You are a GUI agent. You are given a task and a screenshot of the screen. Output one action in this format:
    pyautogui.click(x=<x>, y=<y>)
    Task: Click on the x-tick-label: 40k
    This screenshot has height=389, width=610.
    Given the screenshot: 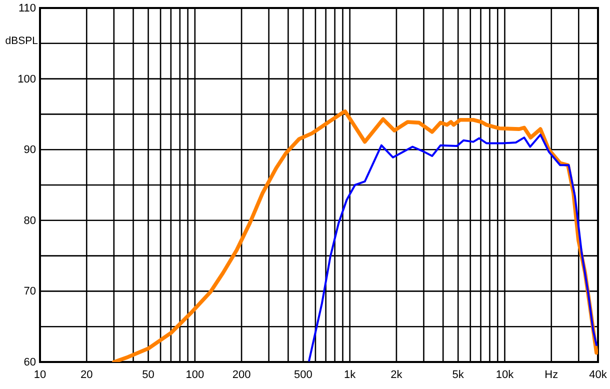 What is the action you would take?
    pyautogui.click(x=598, y=374)
    